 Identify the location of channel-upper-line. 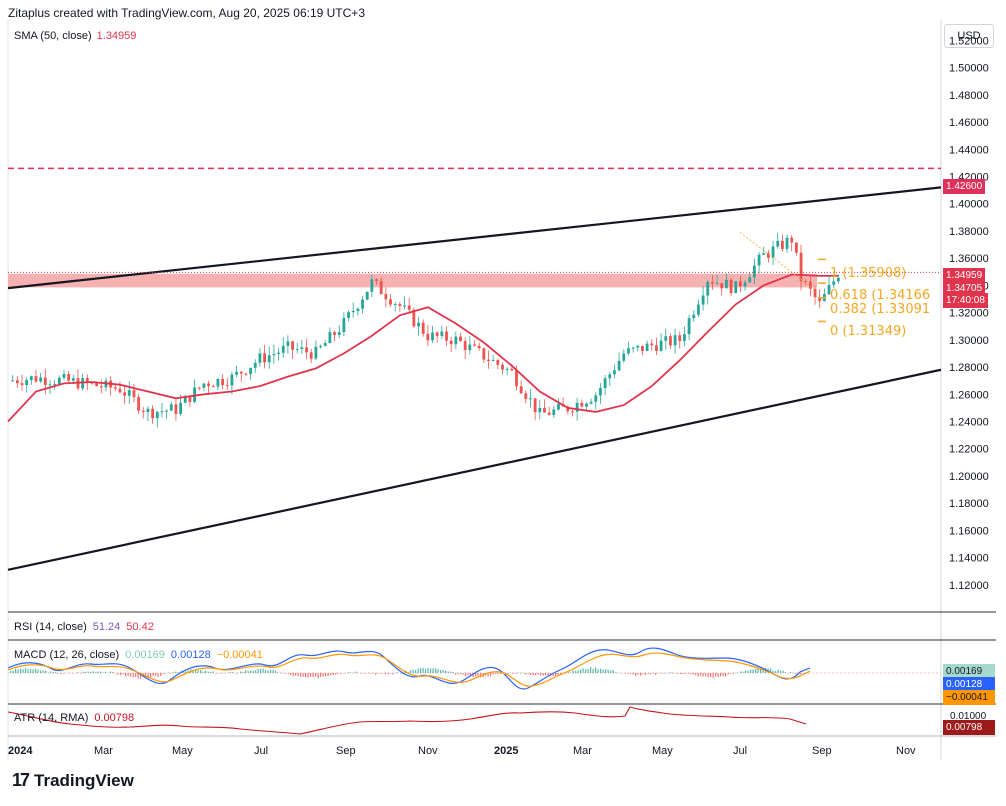
(474, 238).